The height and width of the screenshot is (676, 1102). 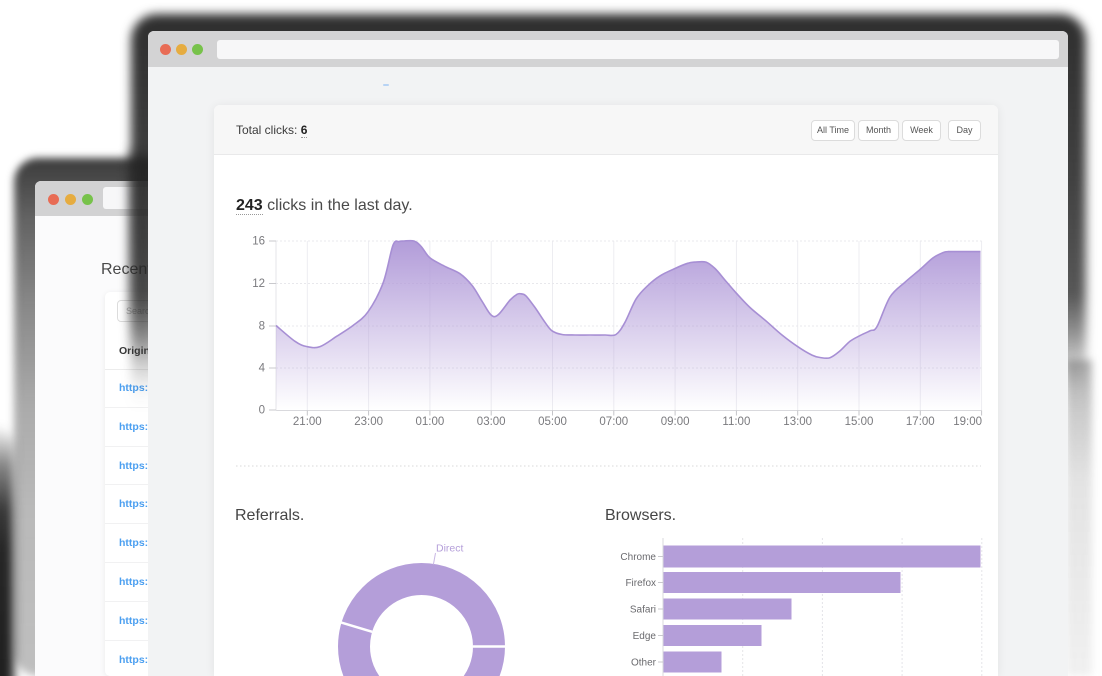 What do you see at coordinates (613, 422) in the screenshot?
I see `svg-text: 07:00` at bounding box center [613, 422].